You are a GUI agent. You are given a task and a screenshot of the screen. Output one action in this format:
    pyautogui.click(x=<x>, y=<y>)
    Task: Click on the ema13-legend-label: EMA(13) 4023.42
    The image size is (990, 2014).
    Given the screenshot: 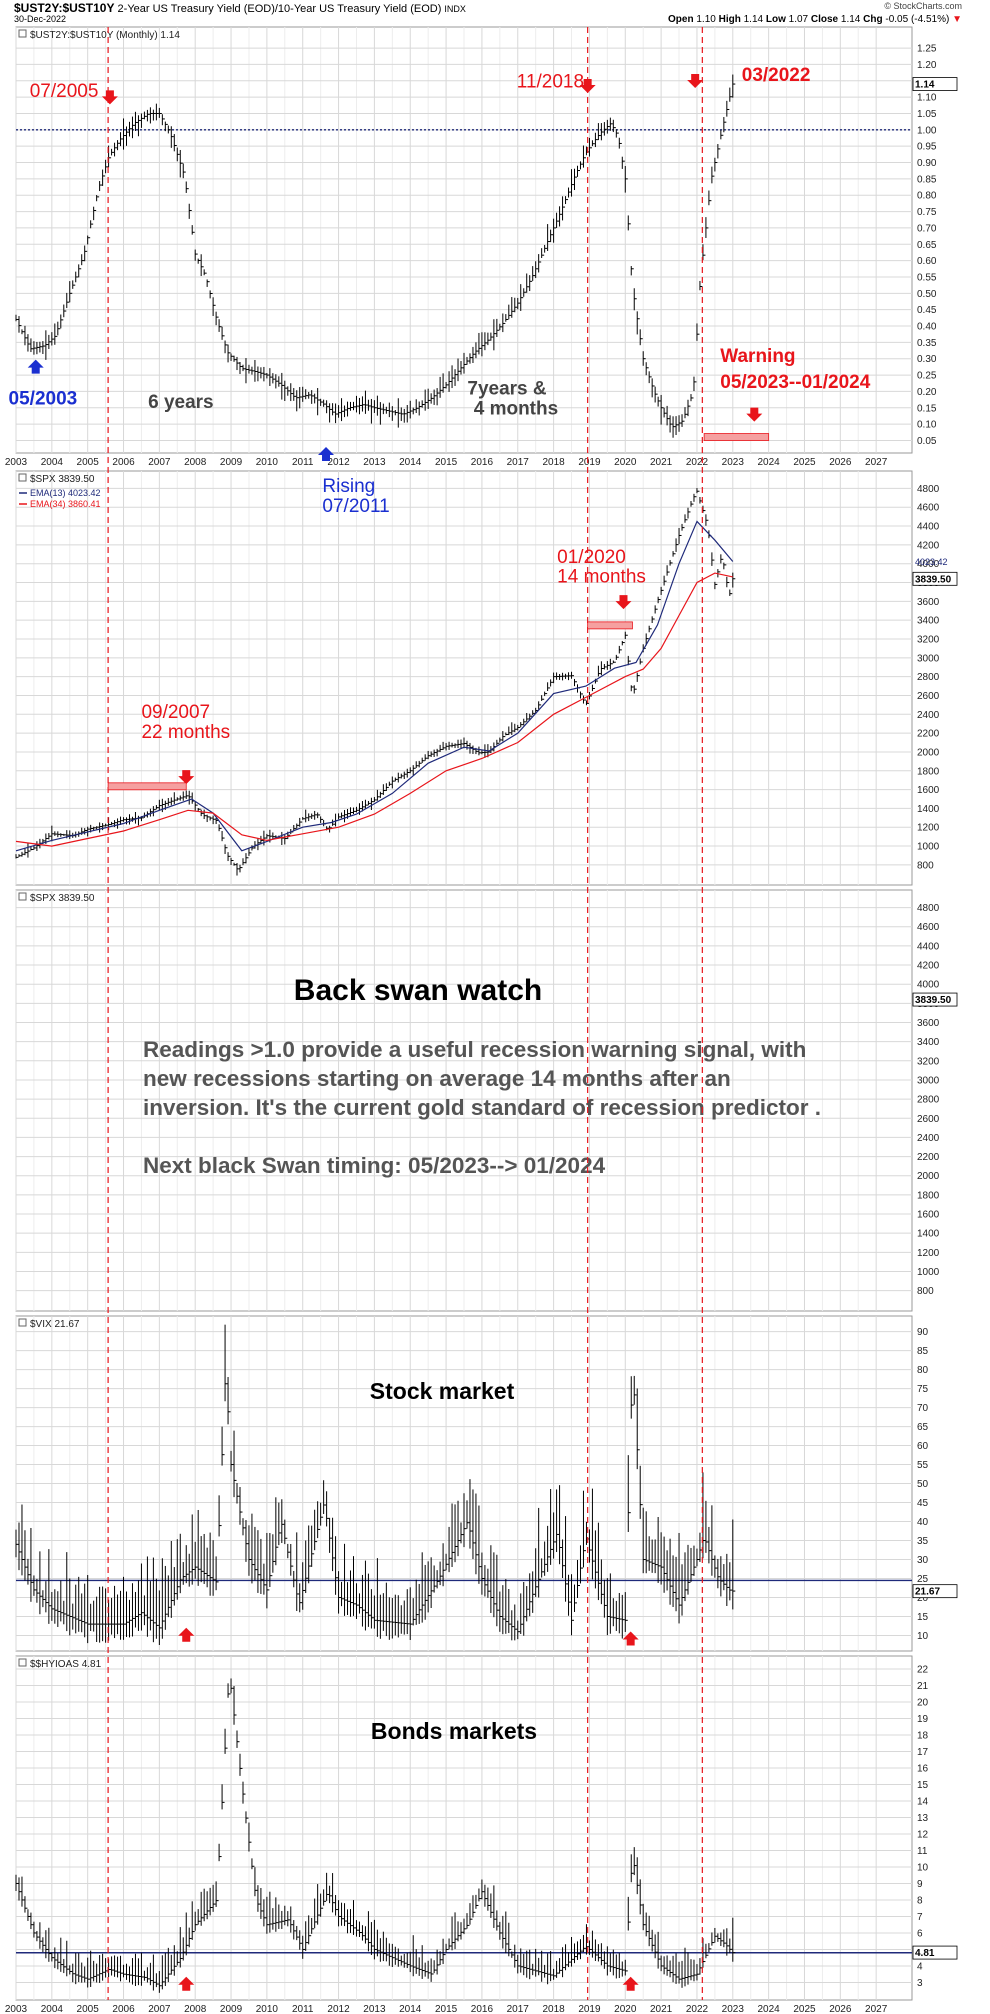 What is the action you would take?
    pyautogui.click(x=65, y=493)
    